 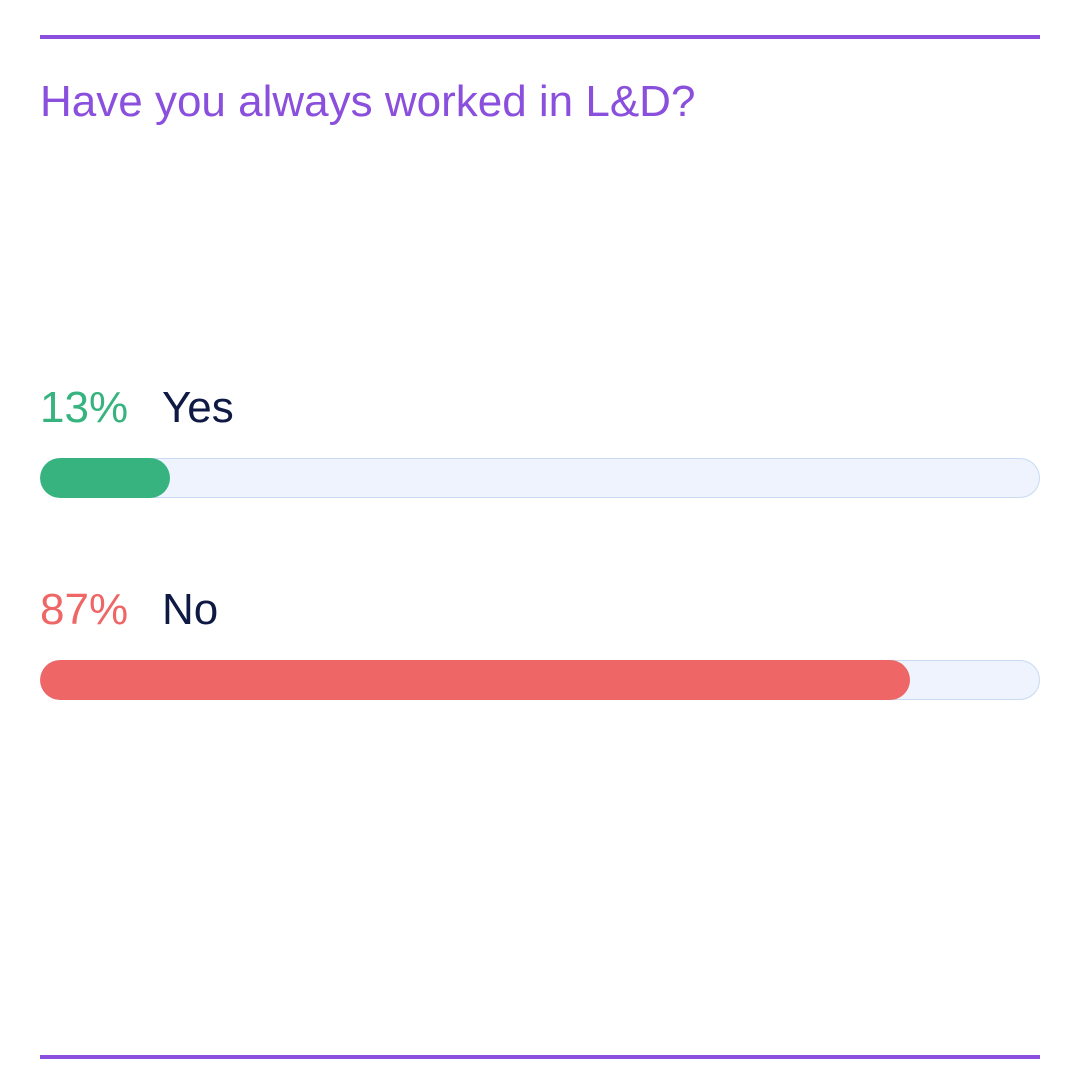 I want to click on bar-track-no, so click(x=540, y=680).